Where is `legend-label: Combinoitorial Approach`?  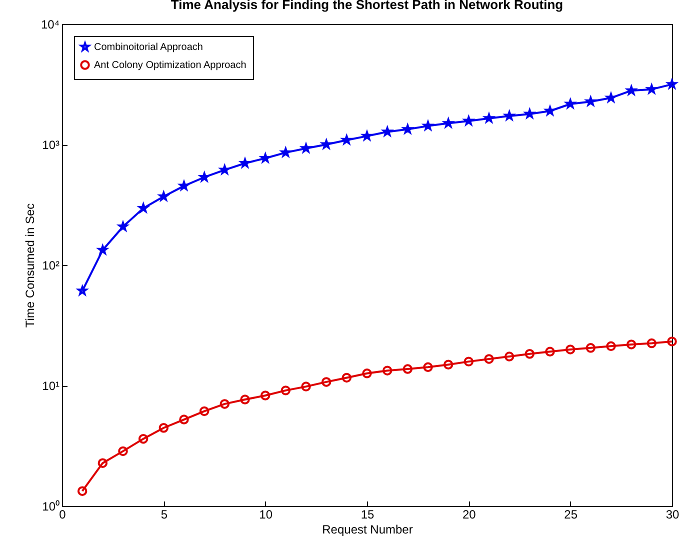 legend-label: Combinoitorial Approach is located at coordinates (148, 47).